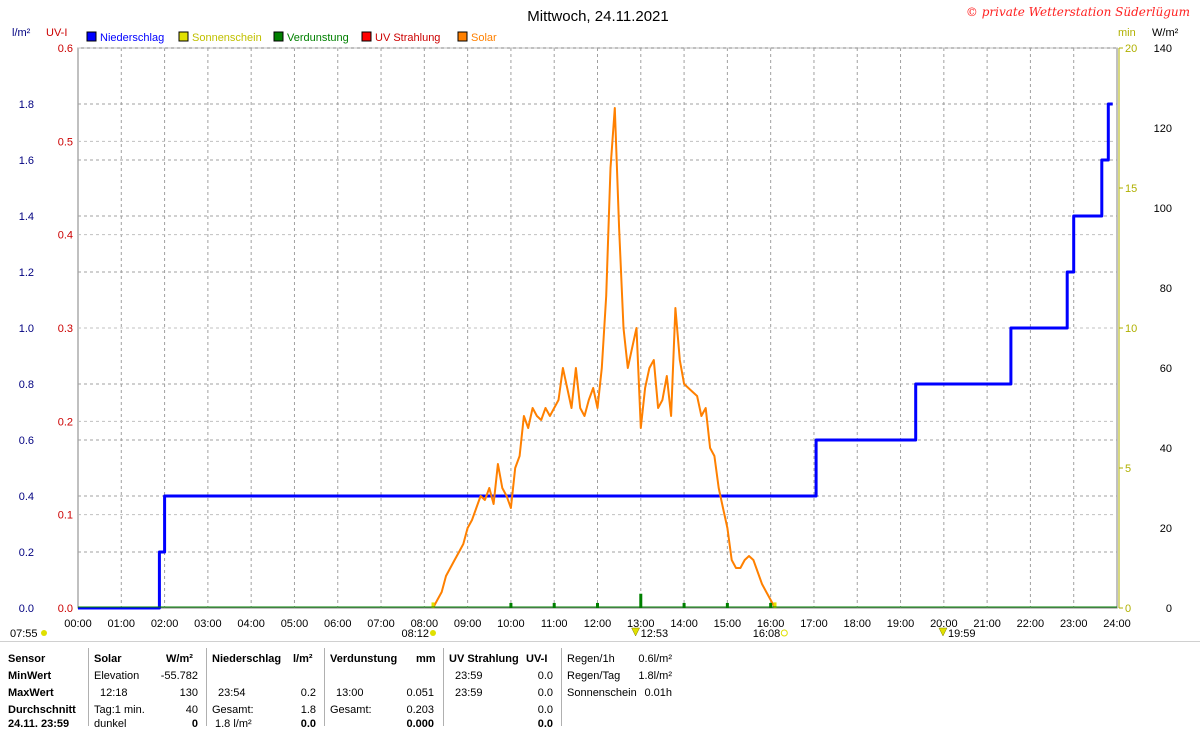  Describe the element at coordinates (600, 641) in the screenshot. I see `table-divider` at that location.